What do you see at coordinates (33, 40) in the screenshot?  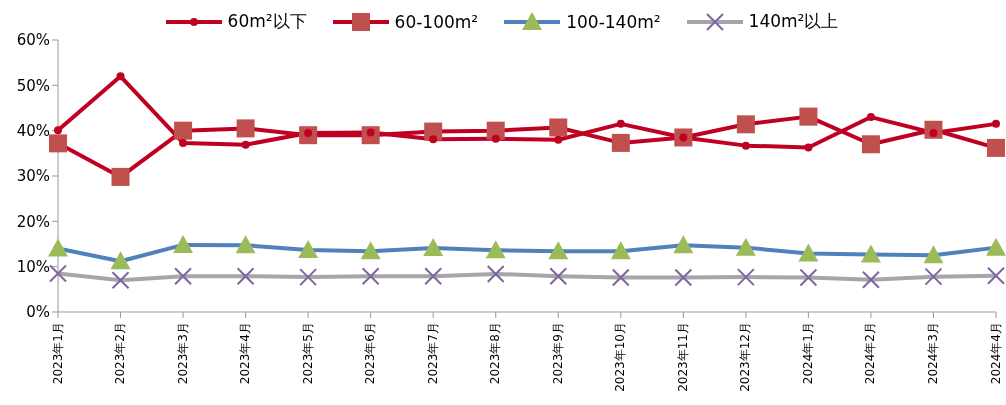 I see `y-tick-label: 60%` at bounding box center [33, 40].